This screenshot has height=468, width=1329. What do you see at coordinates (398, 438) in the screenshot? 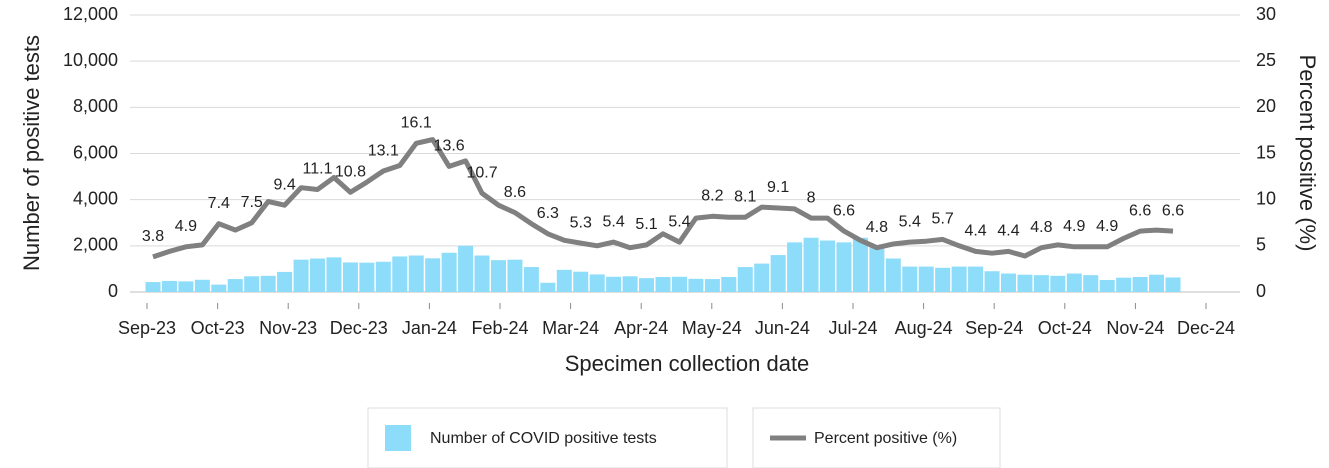
I see `legend-swatch` at bounding box center [398, 438].